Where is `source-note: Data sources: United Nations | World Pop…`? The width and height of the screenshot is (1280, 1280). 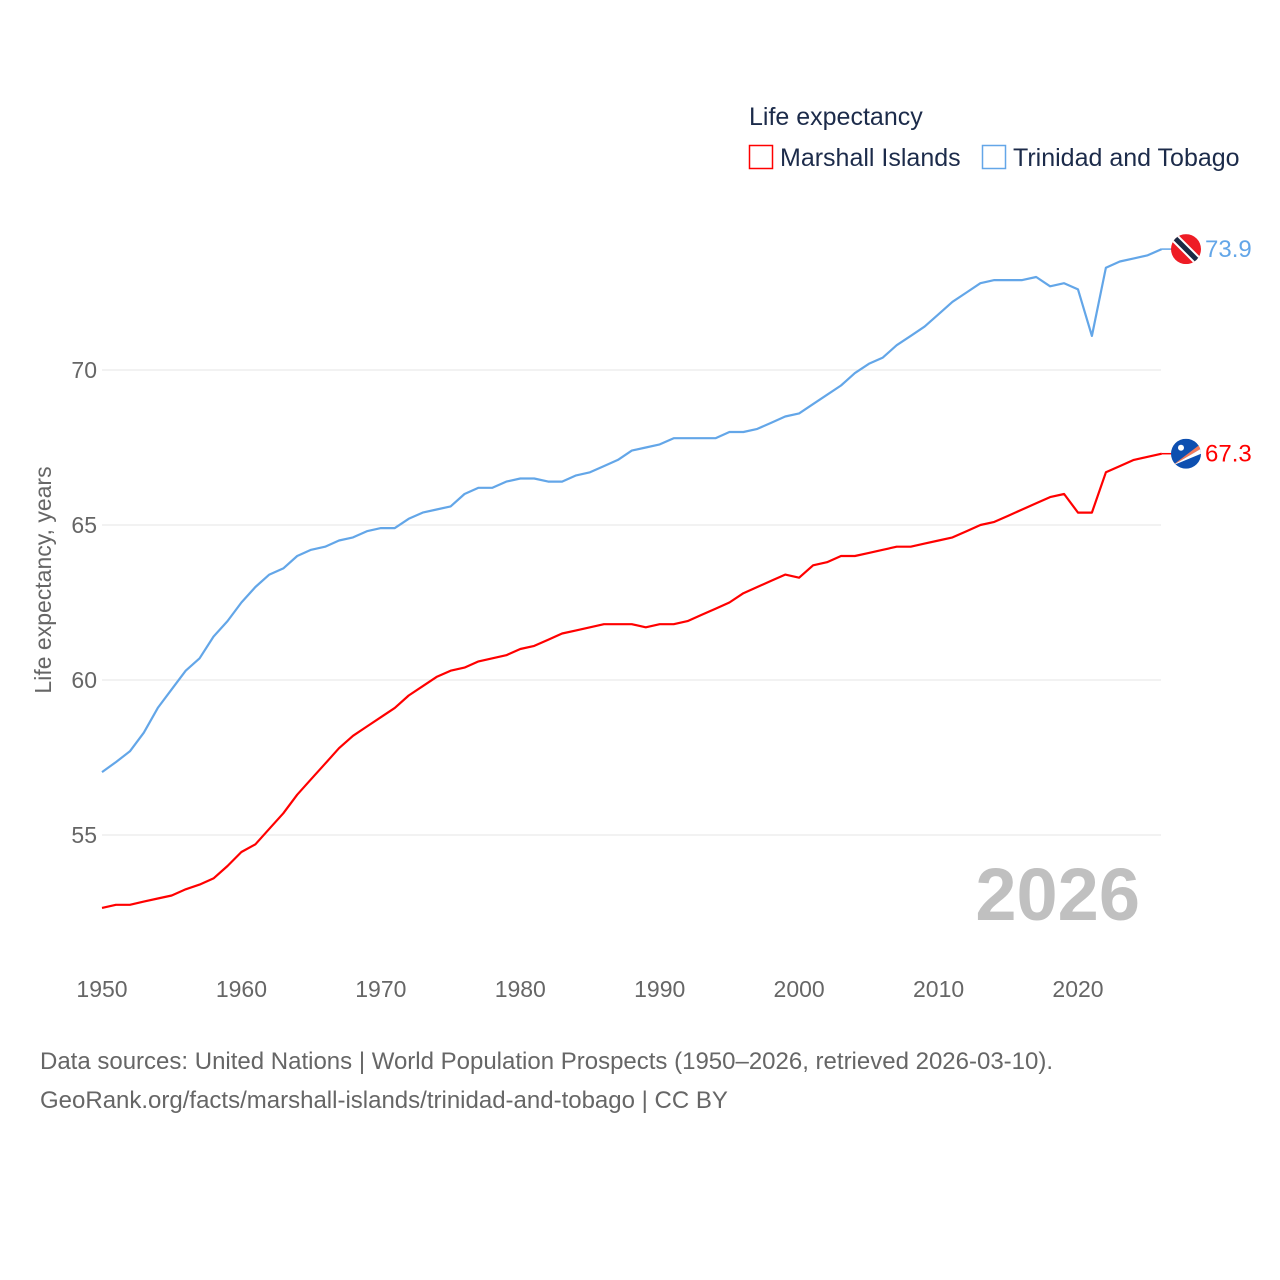
source-note: Data sources: United Nations | World Pop… is located at coordinates (546, 1081).